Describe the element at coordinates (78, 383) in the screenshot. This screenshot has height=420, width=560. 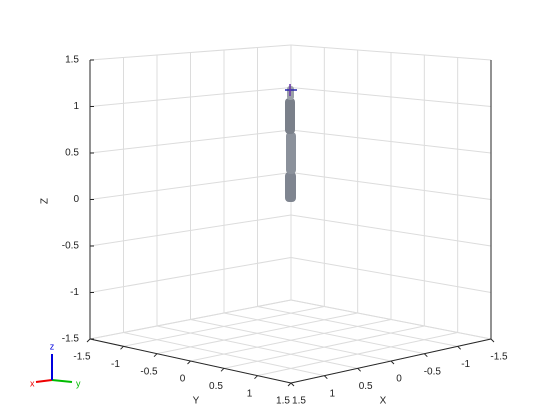
I see `triad-y-label: y` at that location.